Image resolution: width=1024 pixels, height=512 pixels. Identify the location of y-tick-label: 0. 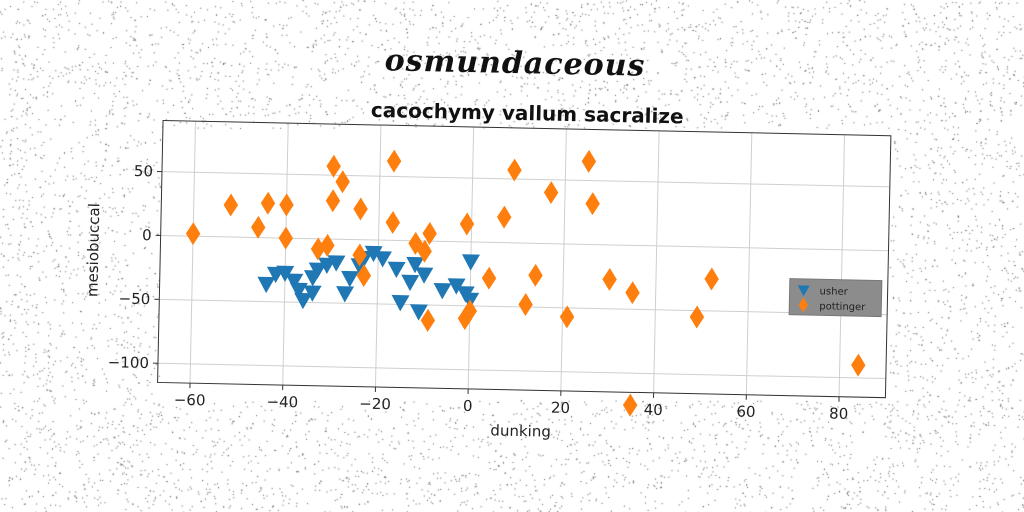
(147, 235).